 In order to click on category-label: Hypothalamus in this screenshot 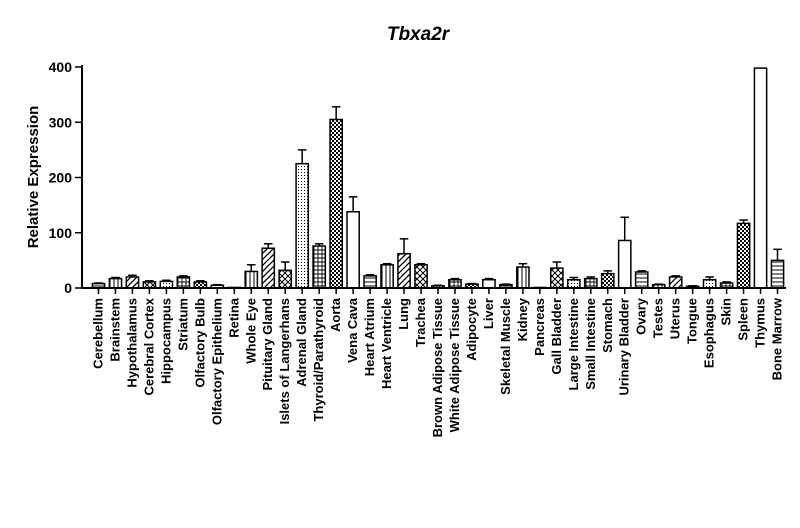, I will do `click(131, 343)`.